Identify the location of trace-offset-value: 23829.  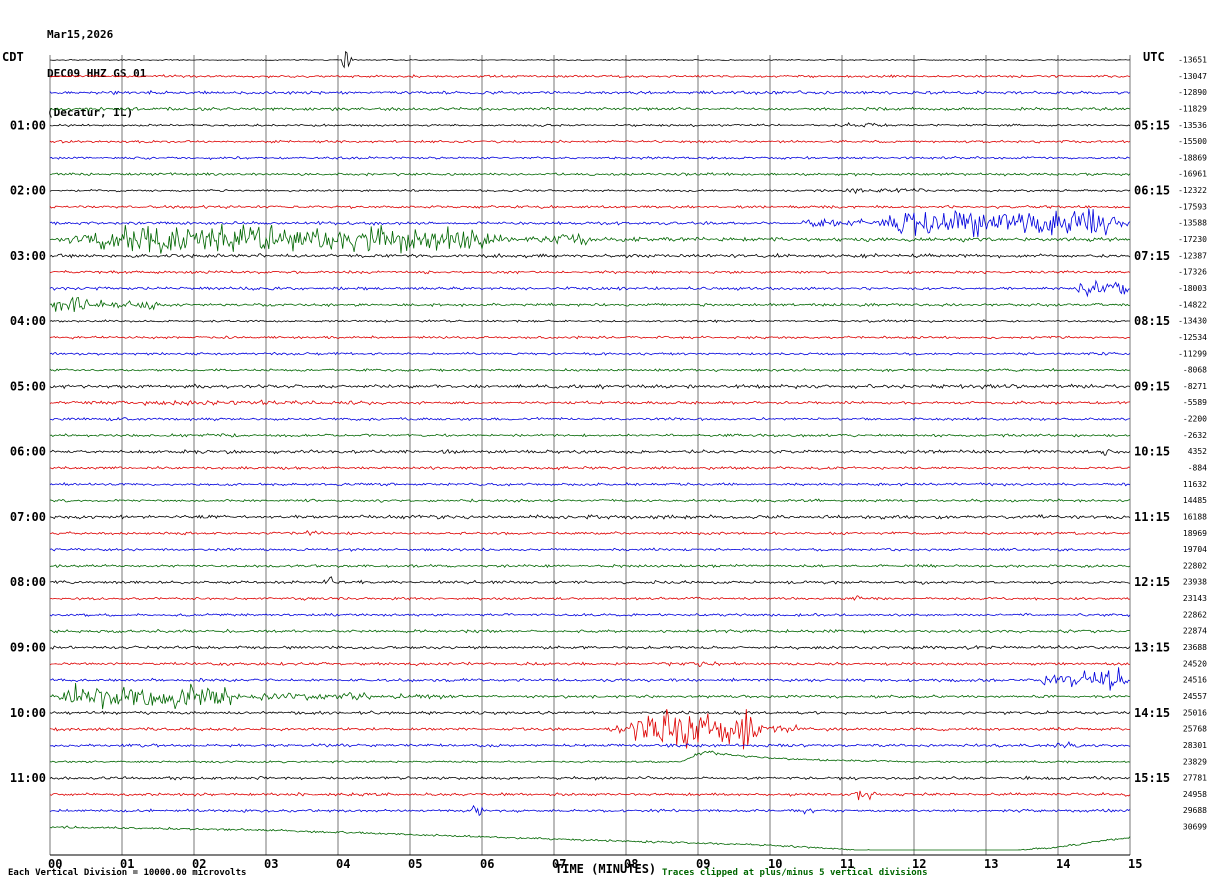
(1195, 761).